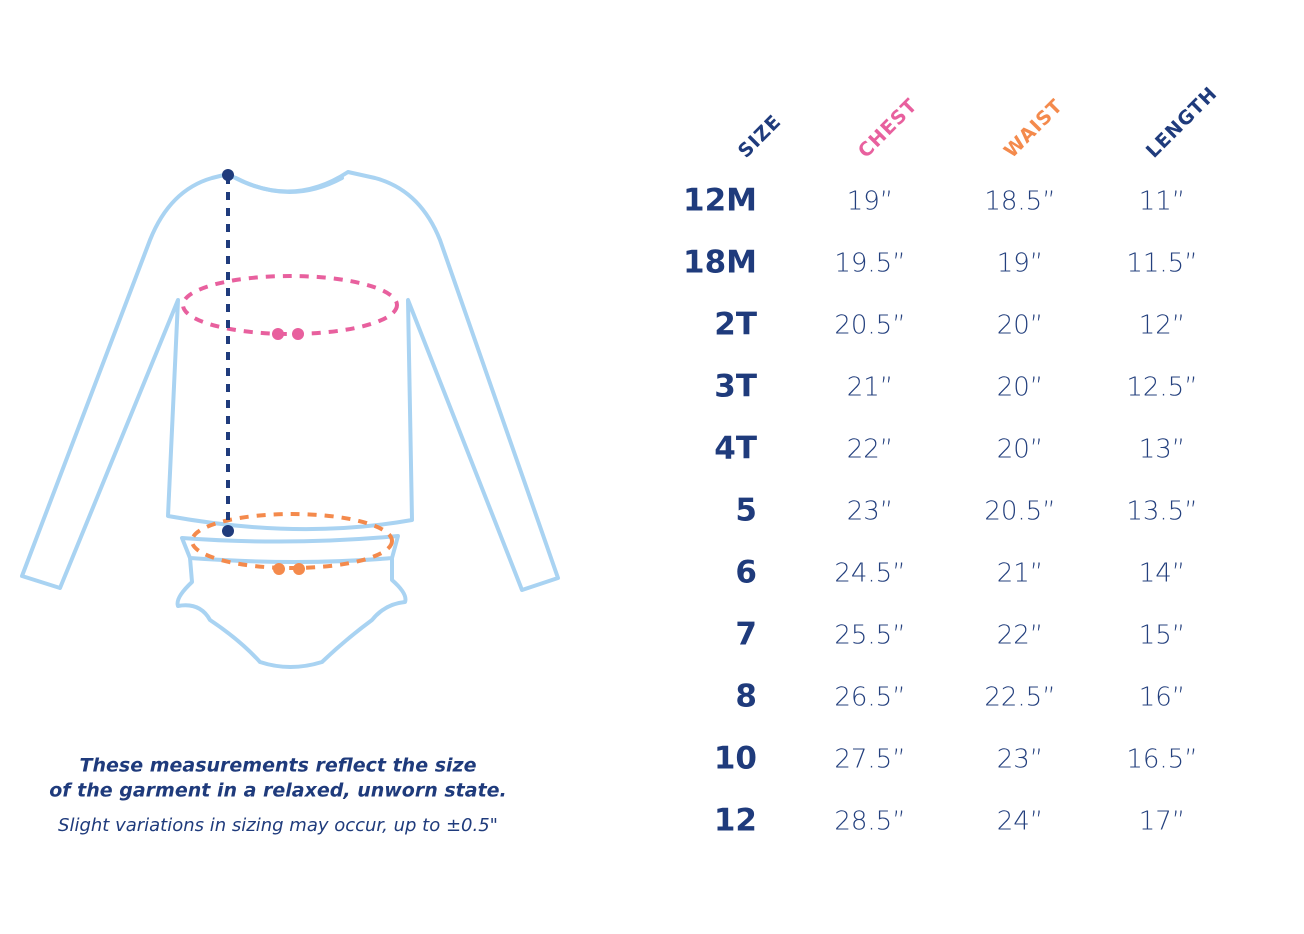 Image resolution: width=1304 pixels, height=934 pixels. I want to click on measure-markers, so click(290, 372).